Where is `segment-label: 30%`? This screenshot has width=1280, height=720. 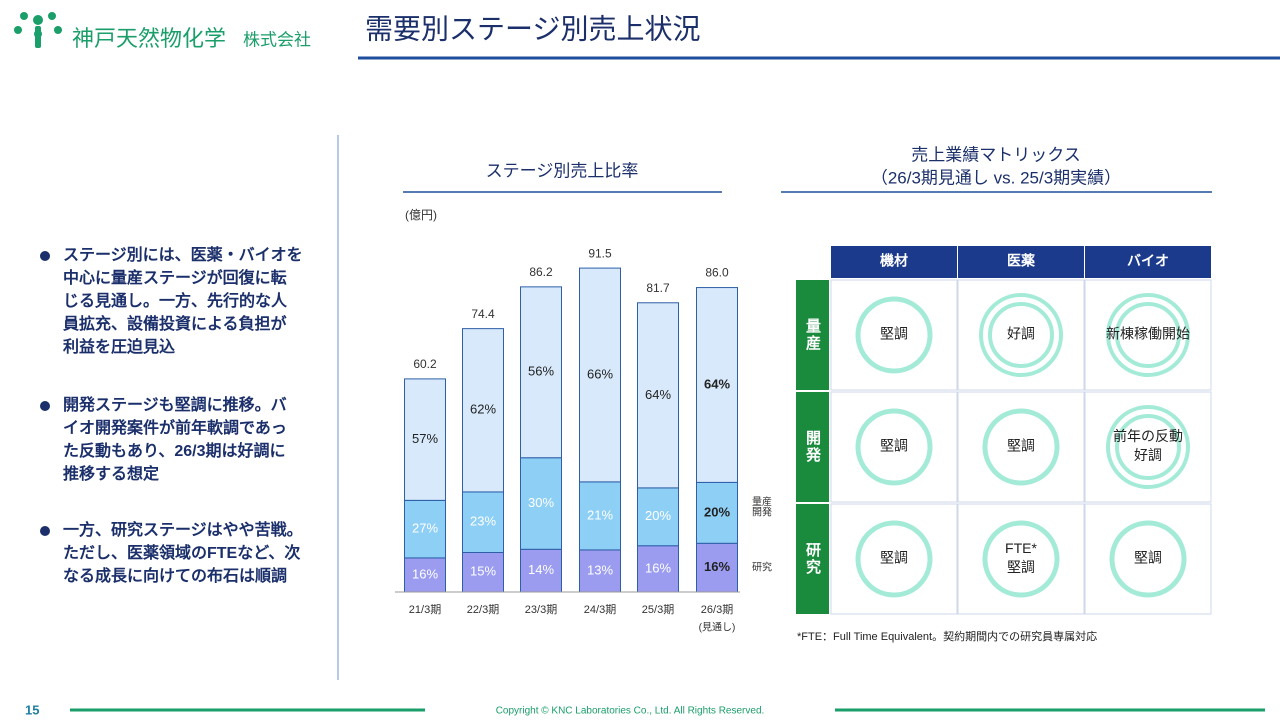
segment-label: 30% is located at coordinates (541, 502).